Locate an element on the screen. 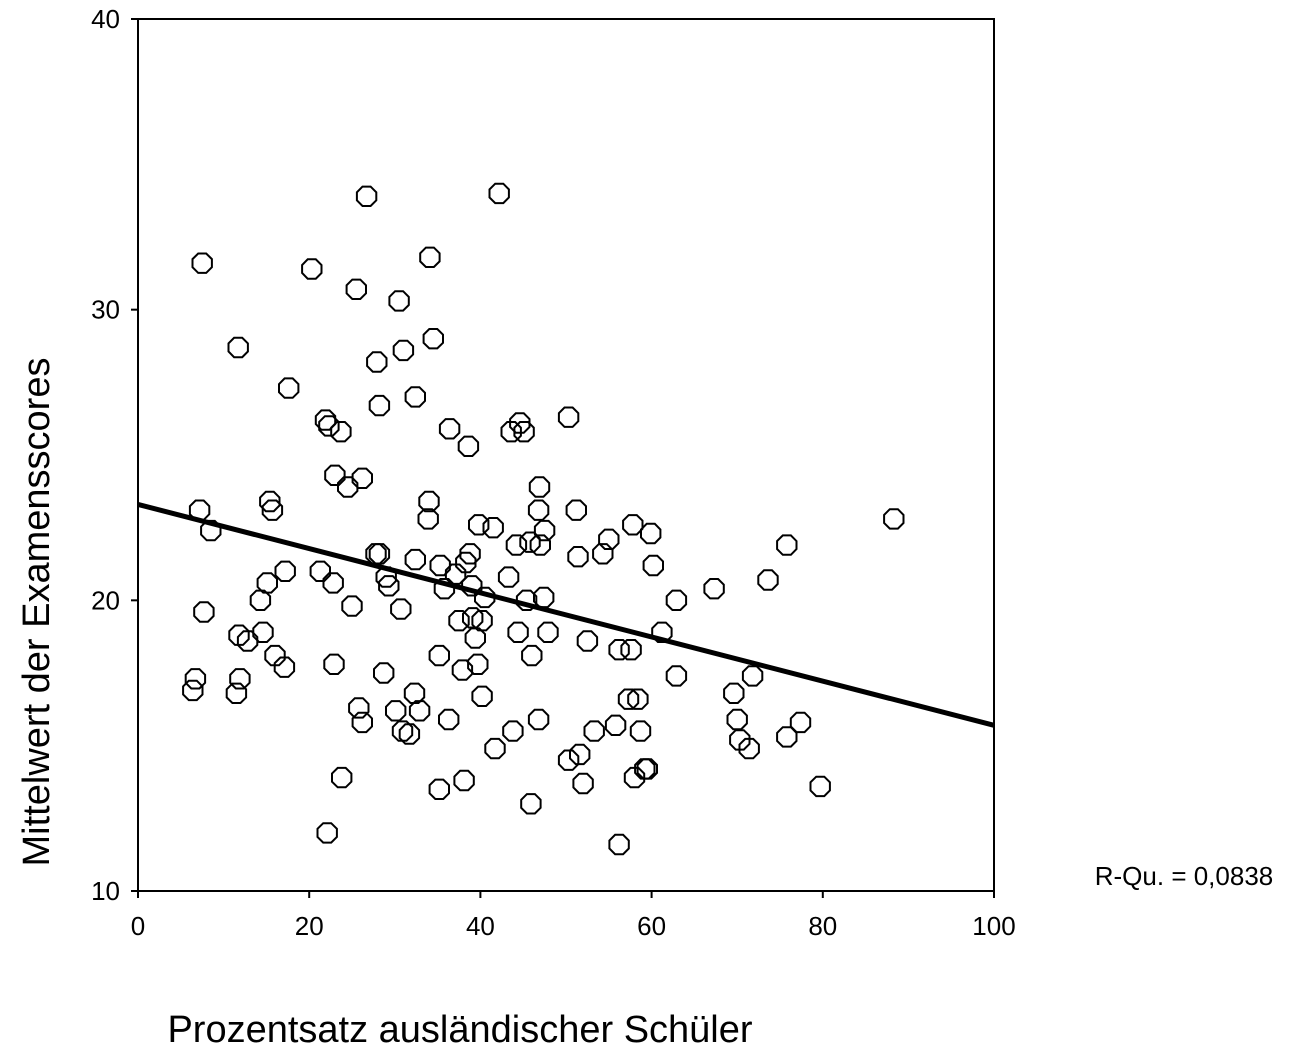 The image size is (1301, 1047). regression-line-group is located at coordinates (566, 614).